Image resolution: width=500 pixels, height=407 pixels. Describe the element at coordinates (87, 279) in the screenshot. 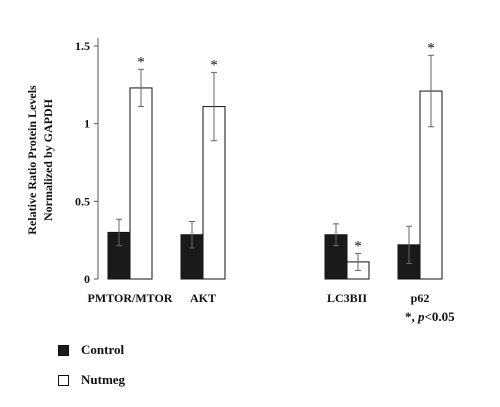

I see `y-tick-label: 0` at that location.